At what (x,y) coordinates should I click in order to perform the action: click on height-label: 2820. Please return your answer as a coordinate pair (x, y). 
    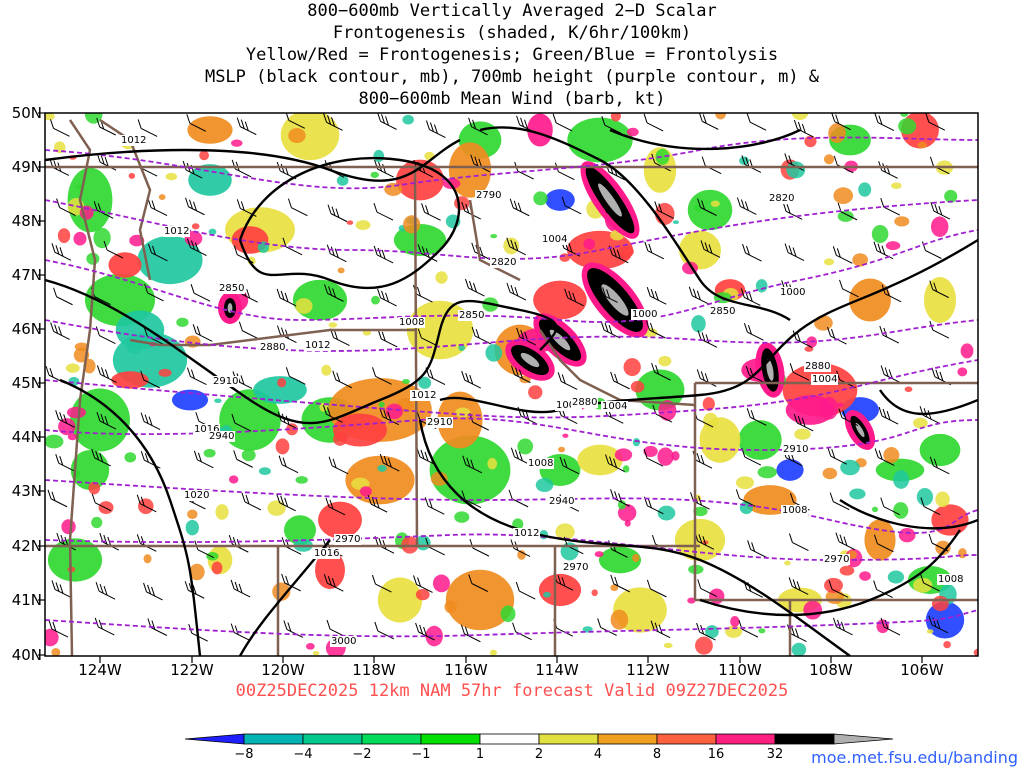
    Looking at the image, I should click on (504, 262).